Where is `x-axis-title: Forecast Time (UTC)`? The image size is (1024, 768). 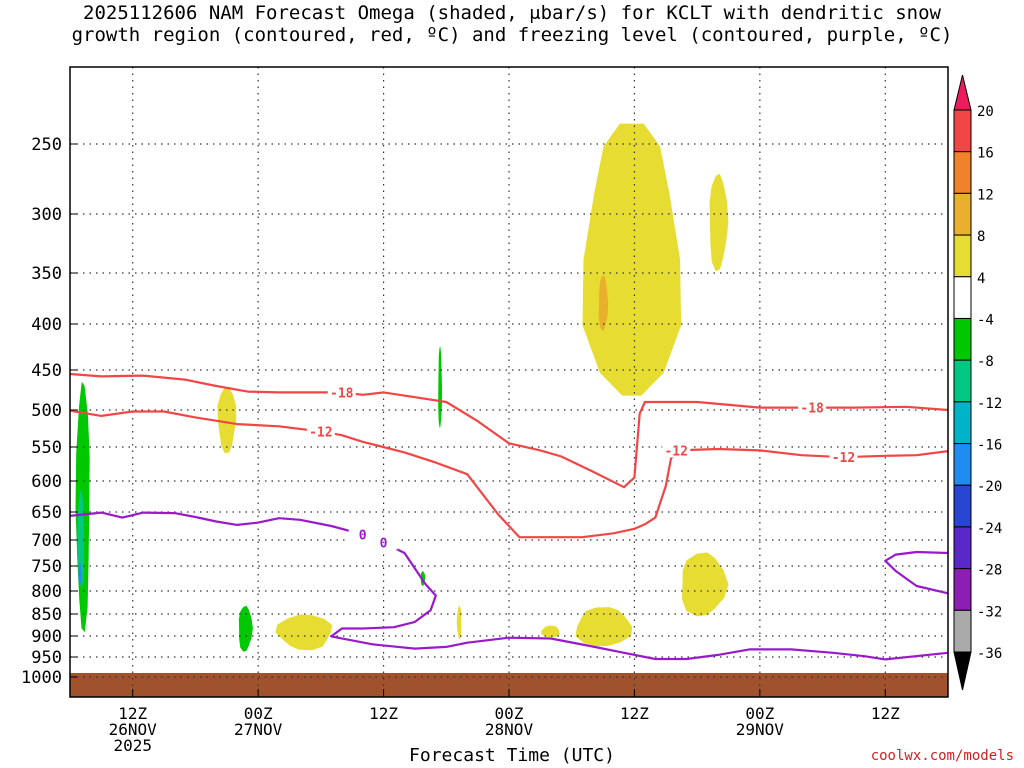 x-axis-title: Forecast Time (UTC) is located at coordinates (512, 755).